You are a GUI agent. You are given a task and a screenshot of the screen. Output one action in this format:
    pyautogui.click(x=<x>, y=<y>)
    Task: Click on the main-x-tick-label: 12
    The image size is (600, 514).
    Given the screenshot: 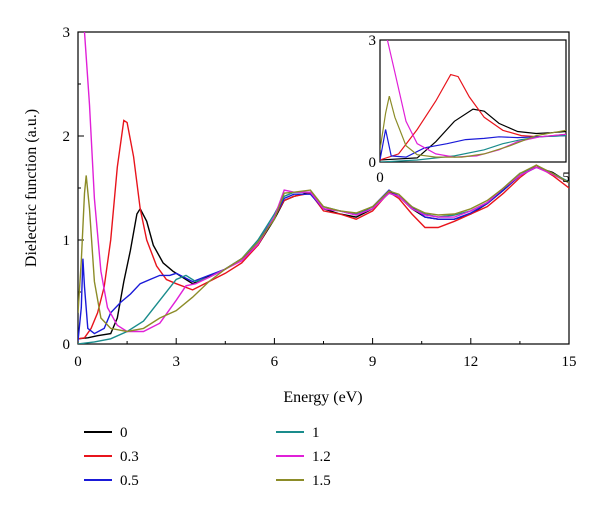 What is the action you would take?
    pyautogui.click(x=470, y=362)
    